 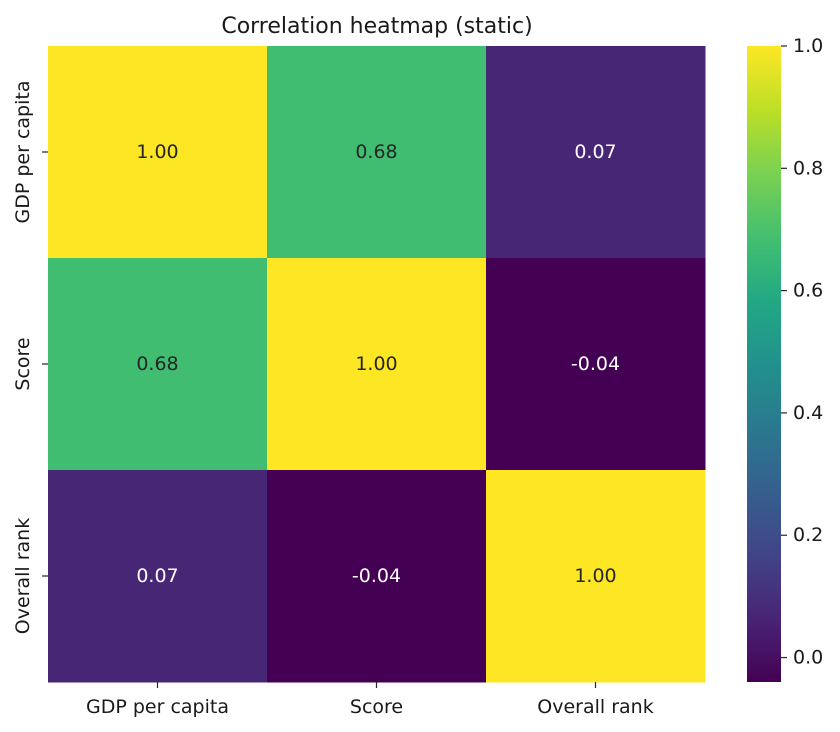 What do you see at coordinates (785, 358) in the screenshot?
I see `colorbar: 0.0 0.2 0.4 0.6 0.8 1.0` at bounding box center [785, 358].